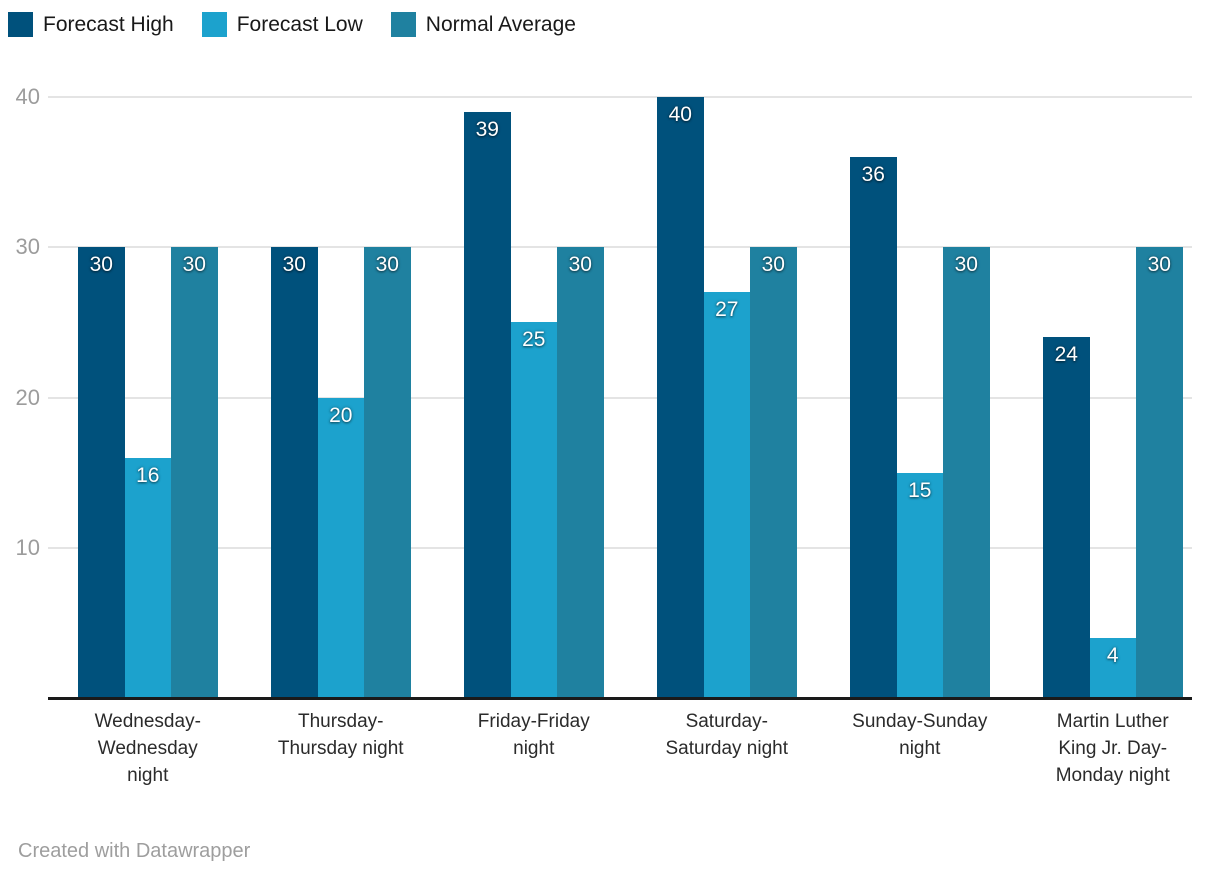 Image resolution: width=1220 pixels, height=876 pixels. I want to click on datawrapper-credit-link: Created with Datawrapper, so click(134, 851).